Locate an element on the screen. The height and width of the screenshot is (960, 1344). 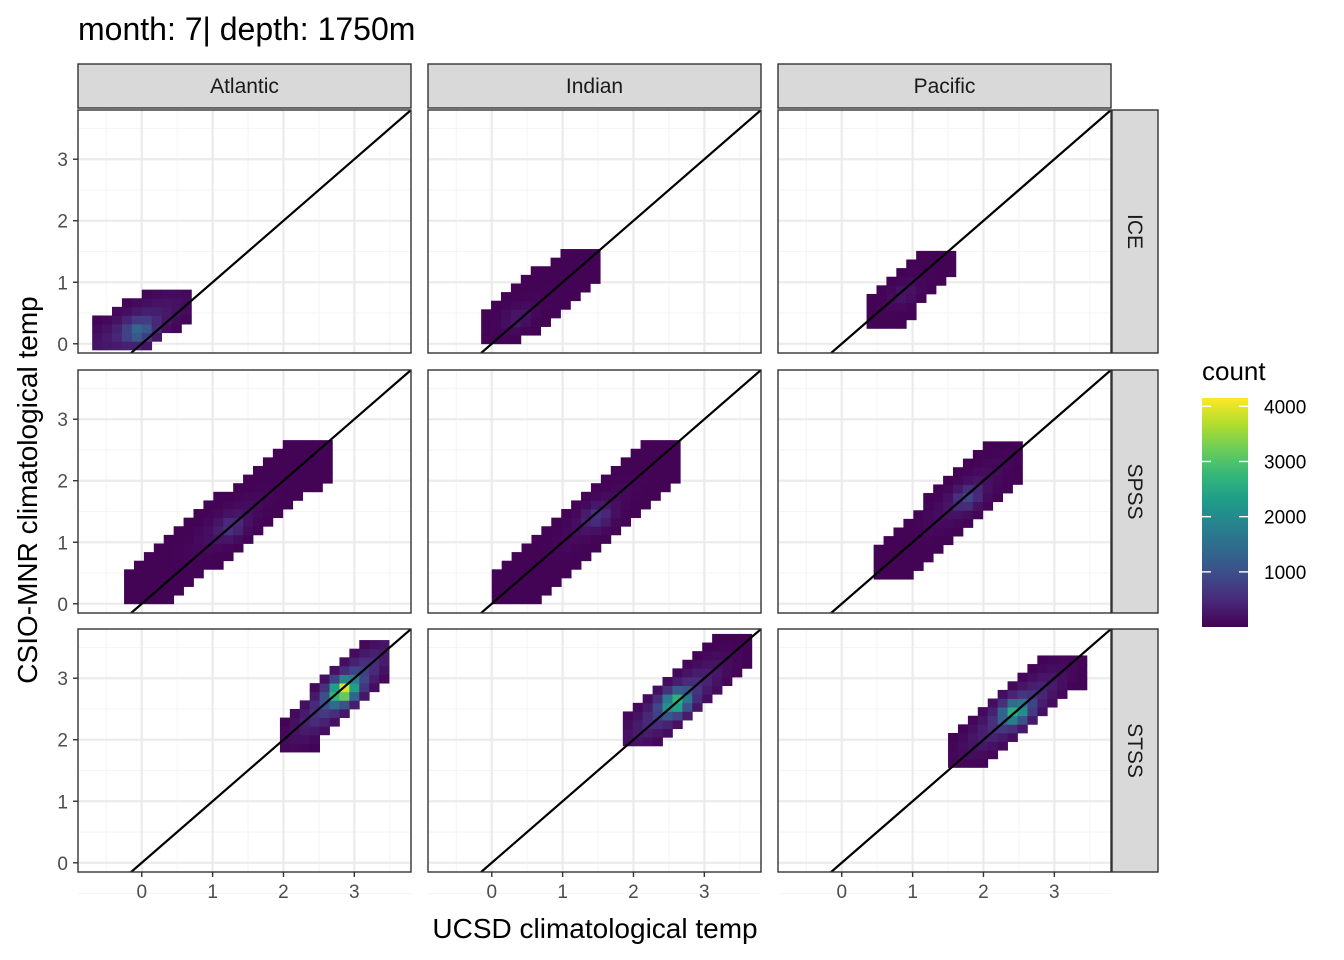
legend-break-label: 1000 is located at coordinates (1285, 573).